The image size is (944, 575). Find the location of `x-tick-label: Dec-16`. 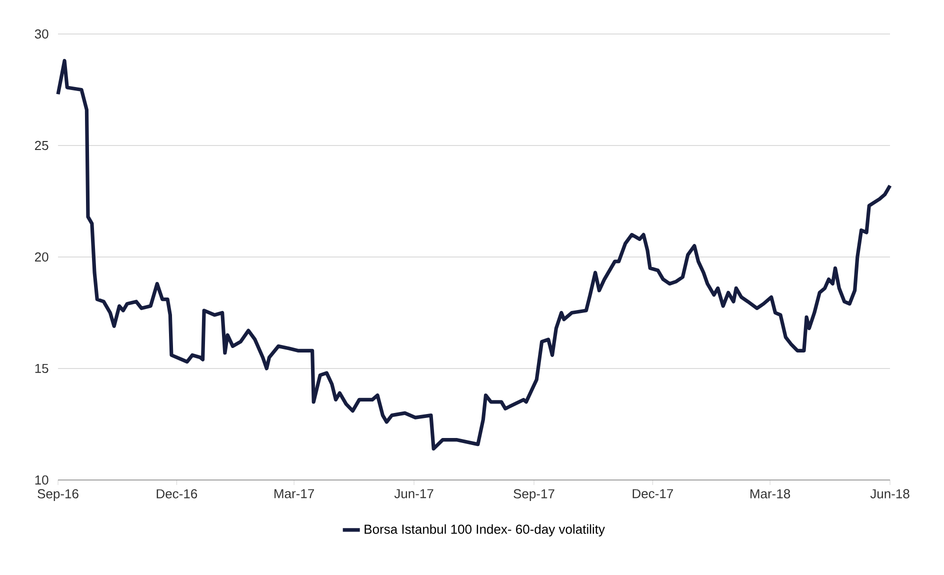

x-tick-label: Dec-16 is located at coordinates (177, 493).